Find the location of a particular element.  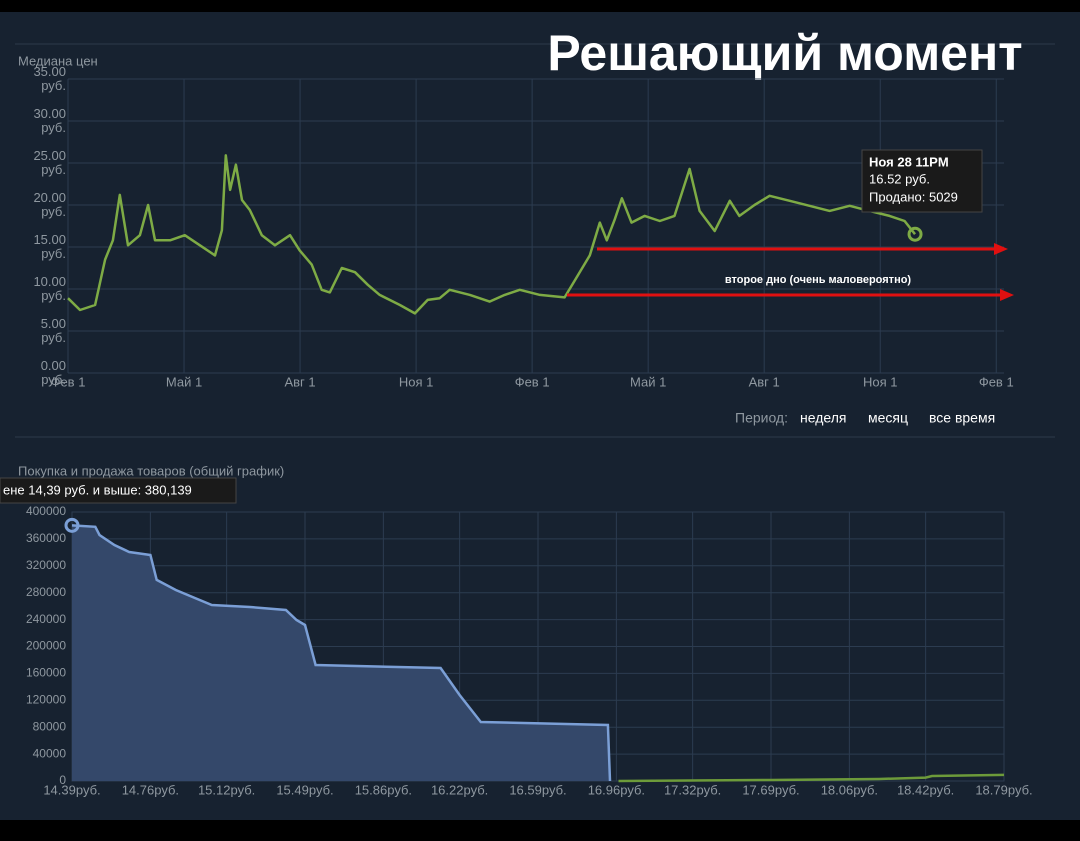

x-tick-label: 16.96руб. is located at coordinates (616, 789).